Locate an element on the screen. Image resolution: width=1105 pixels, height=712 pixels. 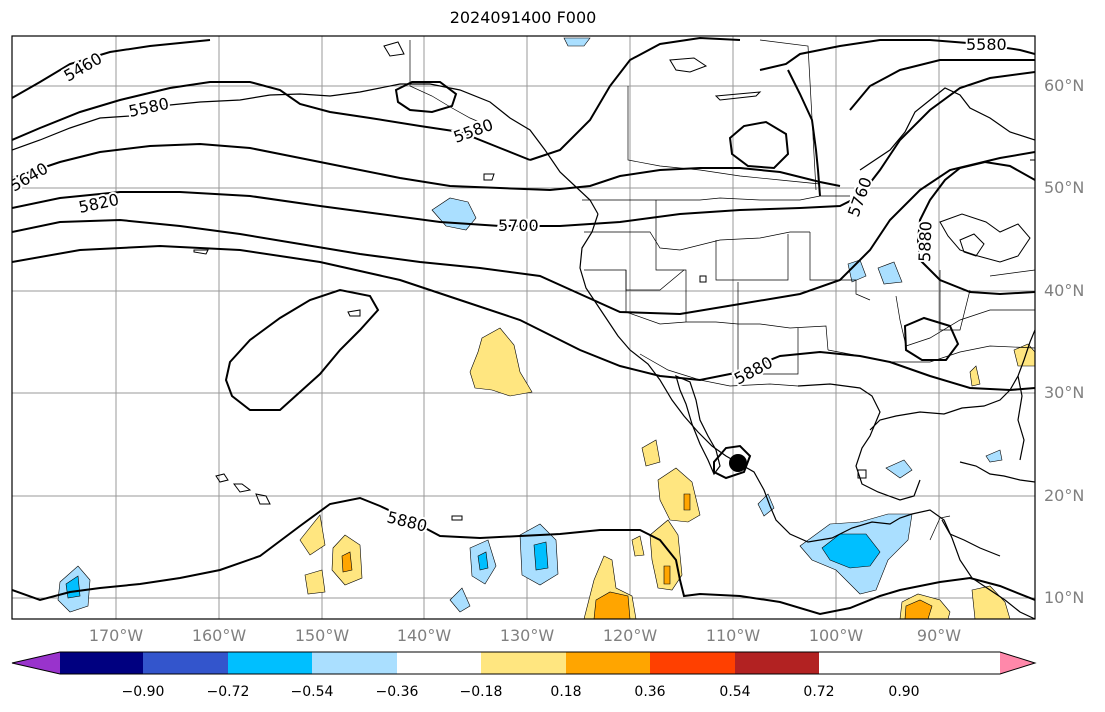
colorbar-extend-low is located at coordinates (36, 663).